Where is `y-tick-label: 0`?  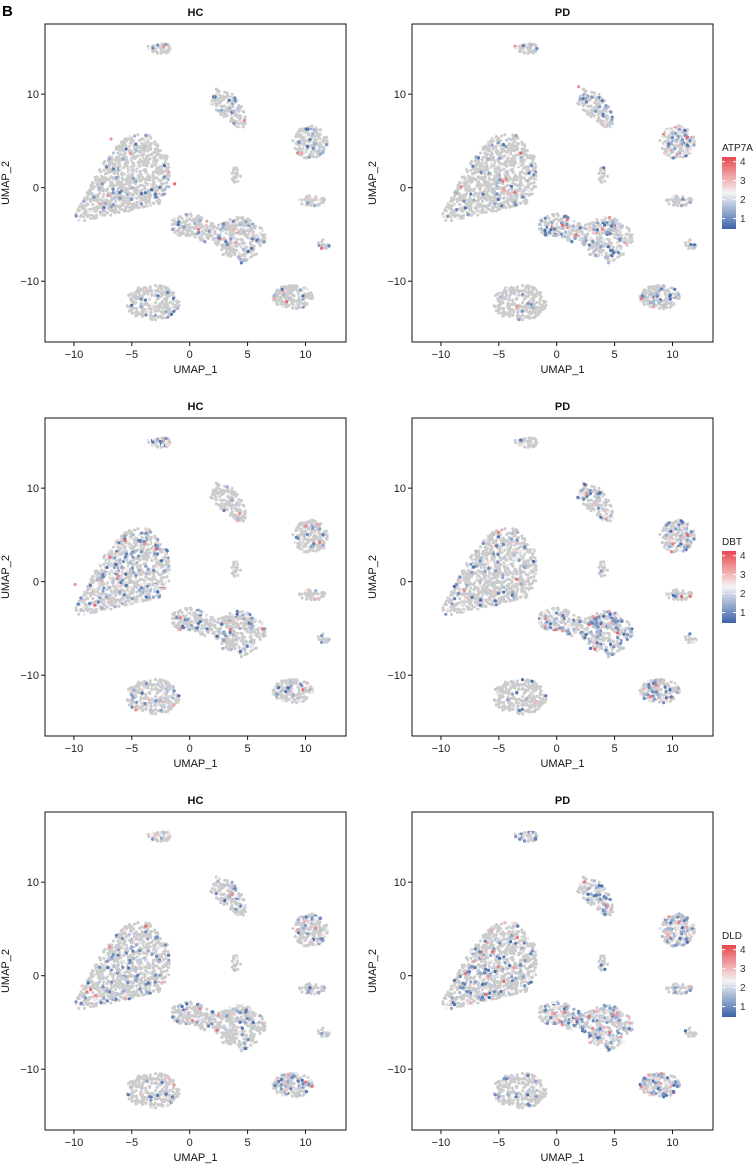
y-tick-label: 0 is located at coordinates (403, 189).